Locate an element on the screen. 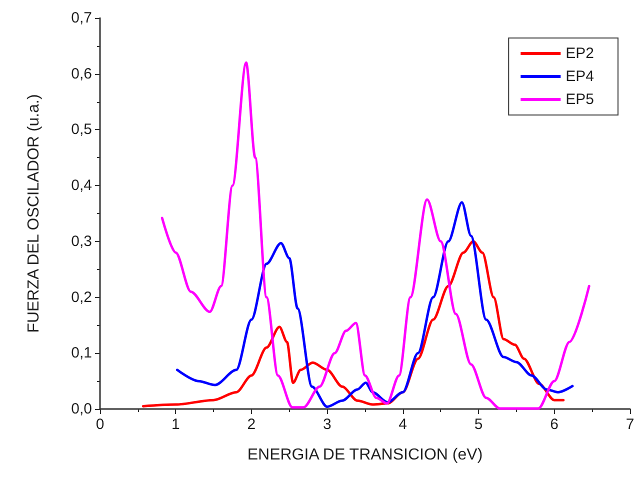 The height and width of the screenshot is (489, 640). y-tick-label: 0,2 is located at coordinates (81, 297).